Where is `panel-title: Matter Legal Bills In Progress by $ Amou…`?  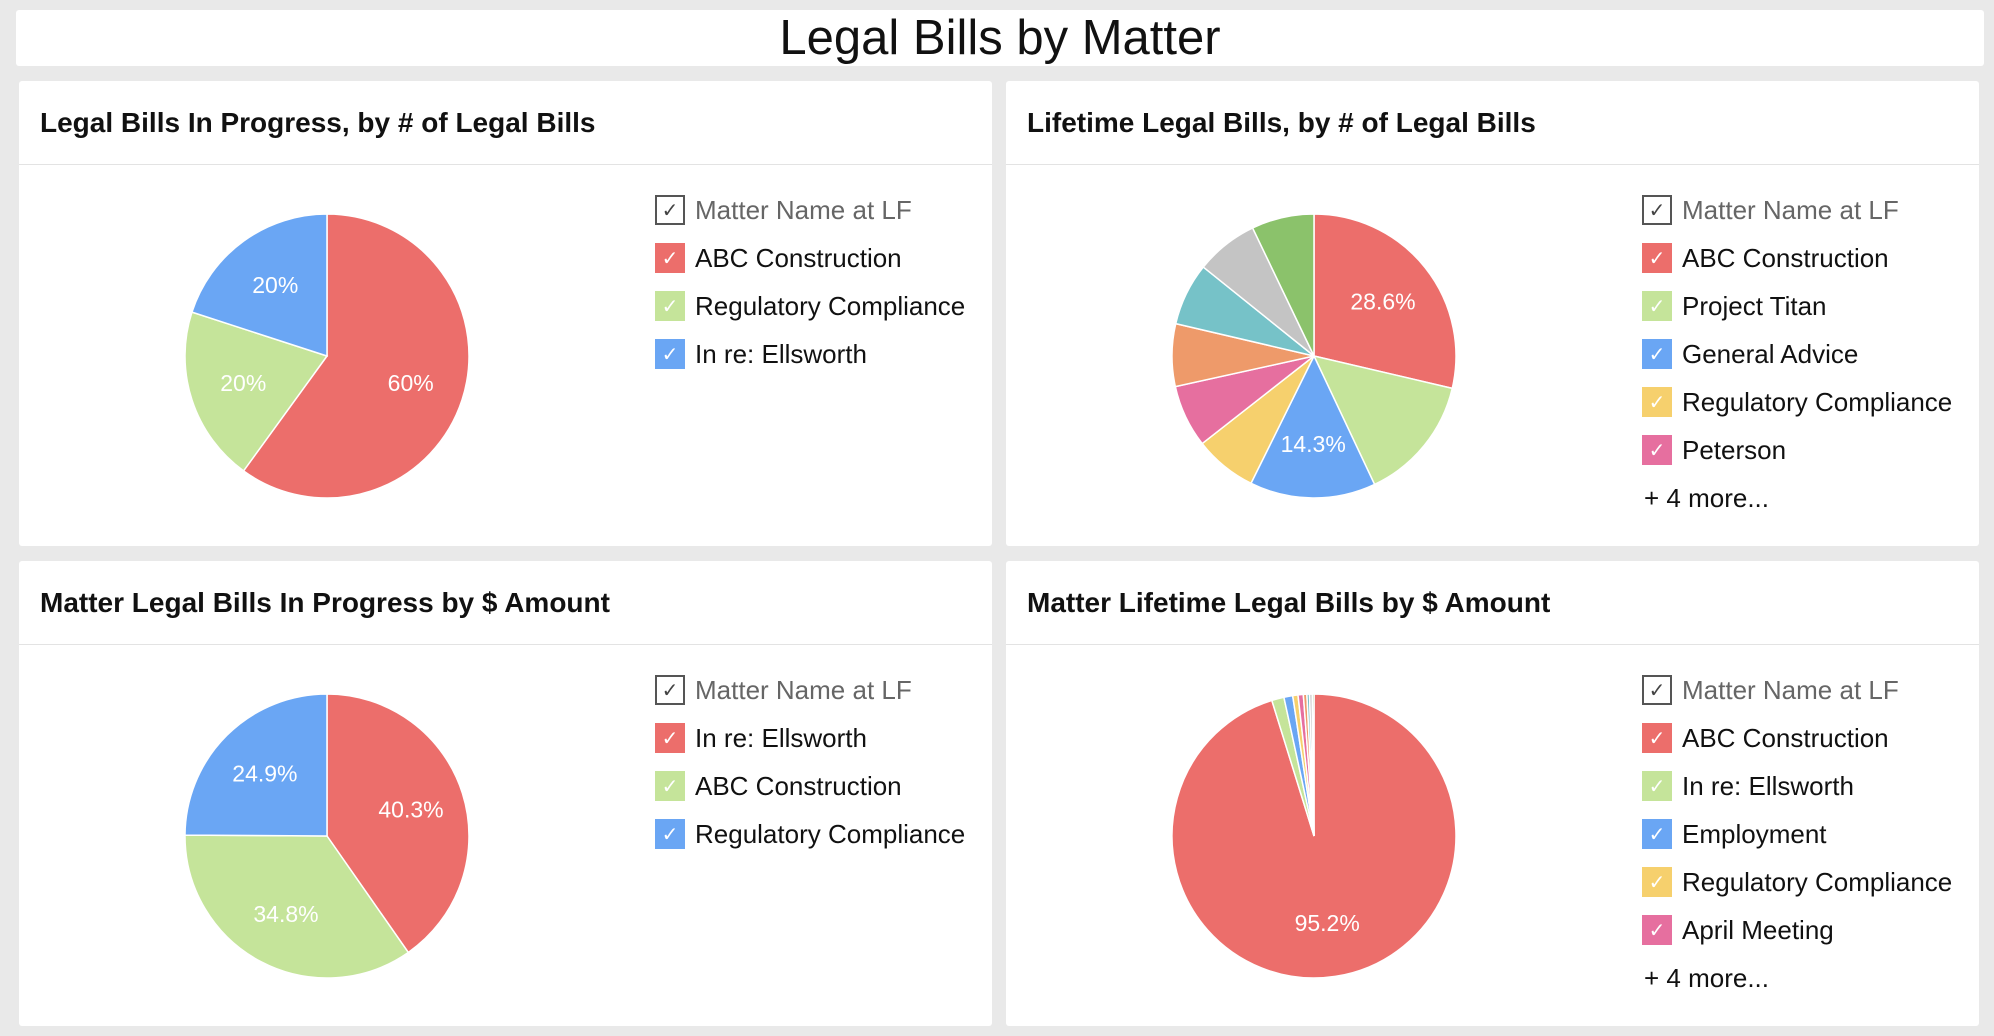
panel-title: Matter Legal Bills In Progress by $ Amou… is located at coordinates (505, 603).